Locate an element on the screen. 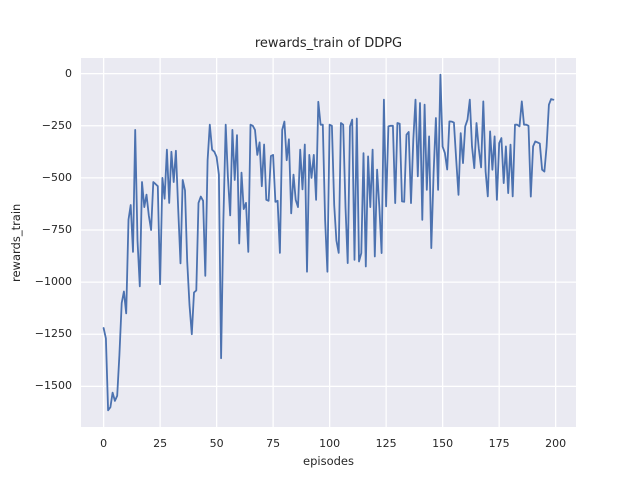 The width and height of the screenshot is (640, 480). x-tick-label: 75 is located at coordinates (273, 443).